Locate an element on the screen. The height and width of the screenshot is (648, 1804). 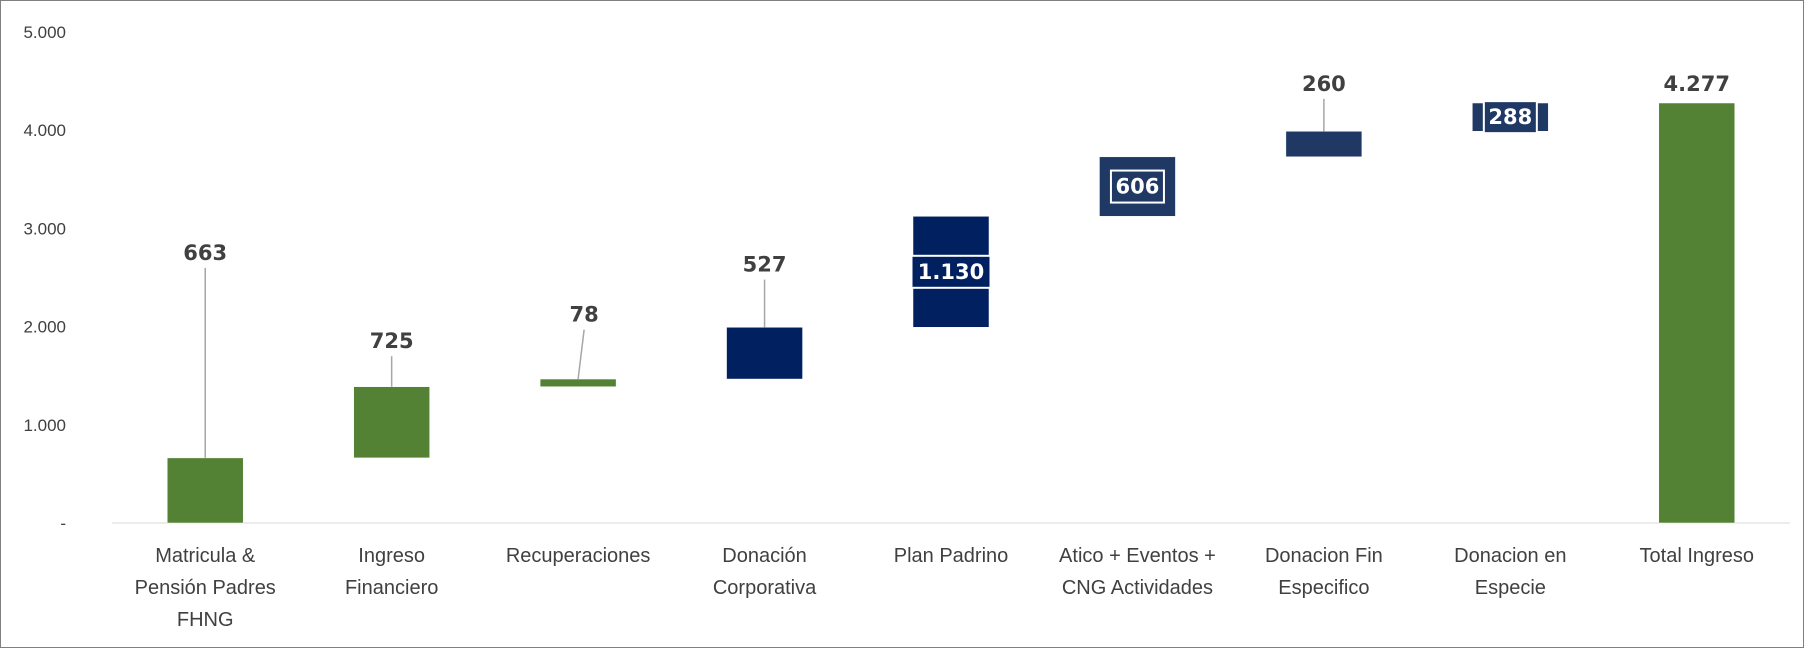
data-label: 1.130 is located at coordinates (951, 272).